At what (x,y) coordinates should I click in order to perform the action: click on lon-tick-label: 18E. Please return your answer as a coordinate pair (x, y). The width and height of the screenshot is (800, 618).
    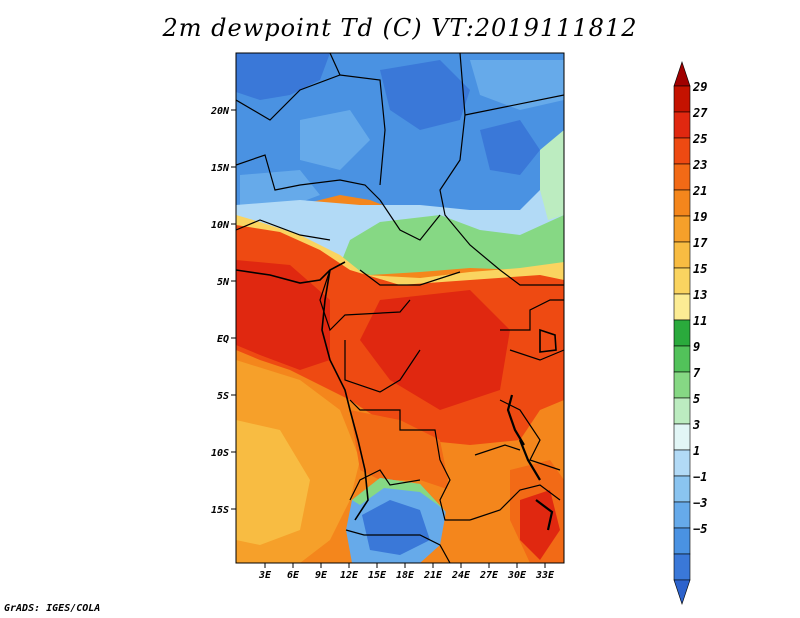
    Looking at the image, I should click on (405, 575).